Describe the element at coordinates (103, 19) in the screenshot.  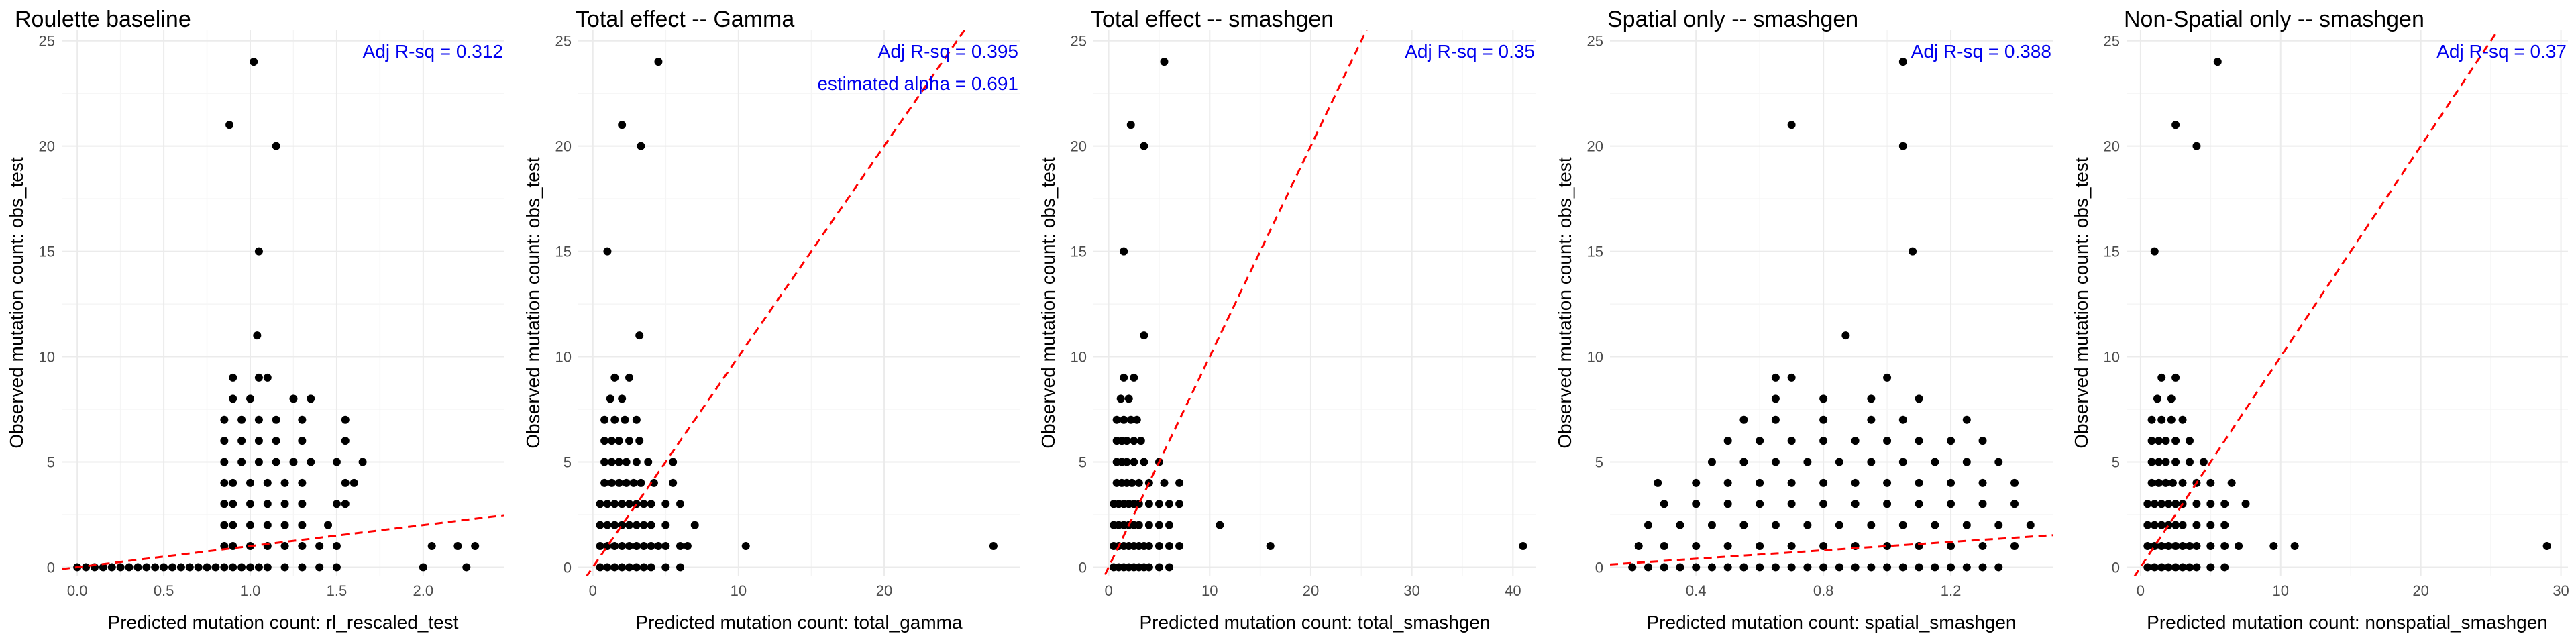
I see `chart-title: Roulette baseline` at that location.